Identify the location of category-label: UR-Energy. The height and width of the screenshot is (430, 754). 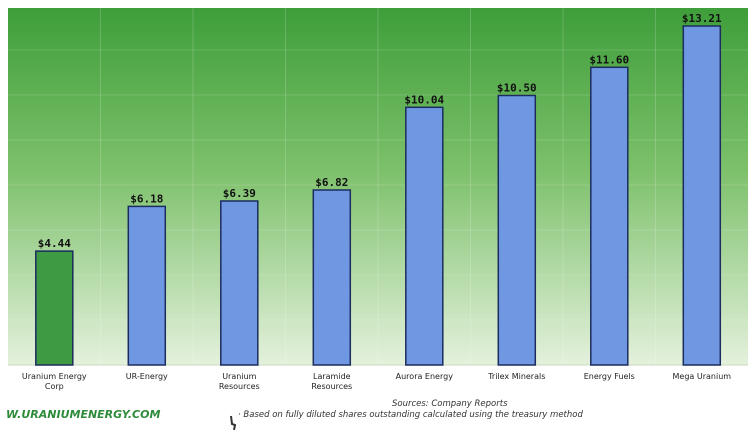
(147, 376).